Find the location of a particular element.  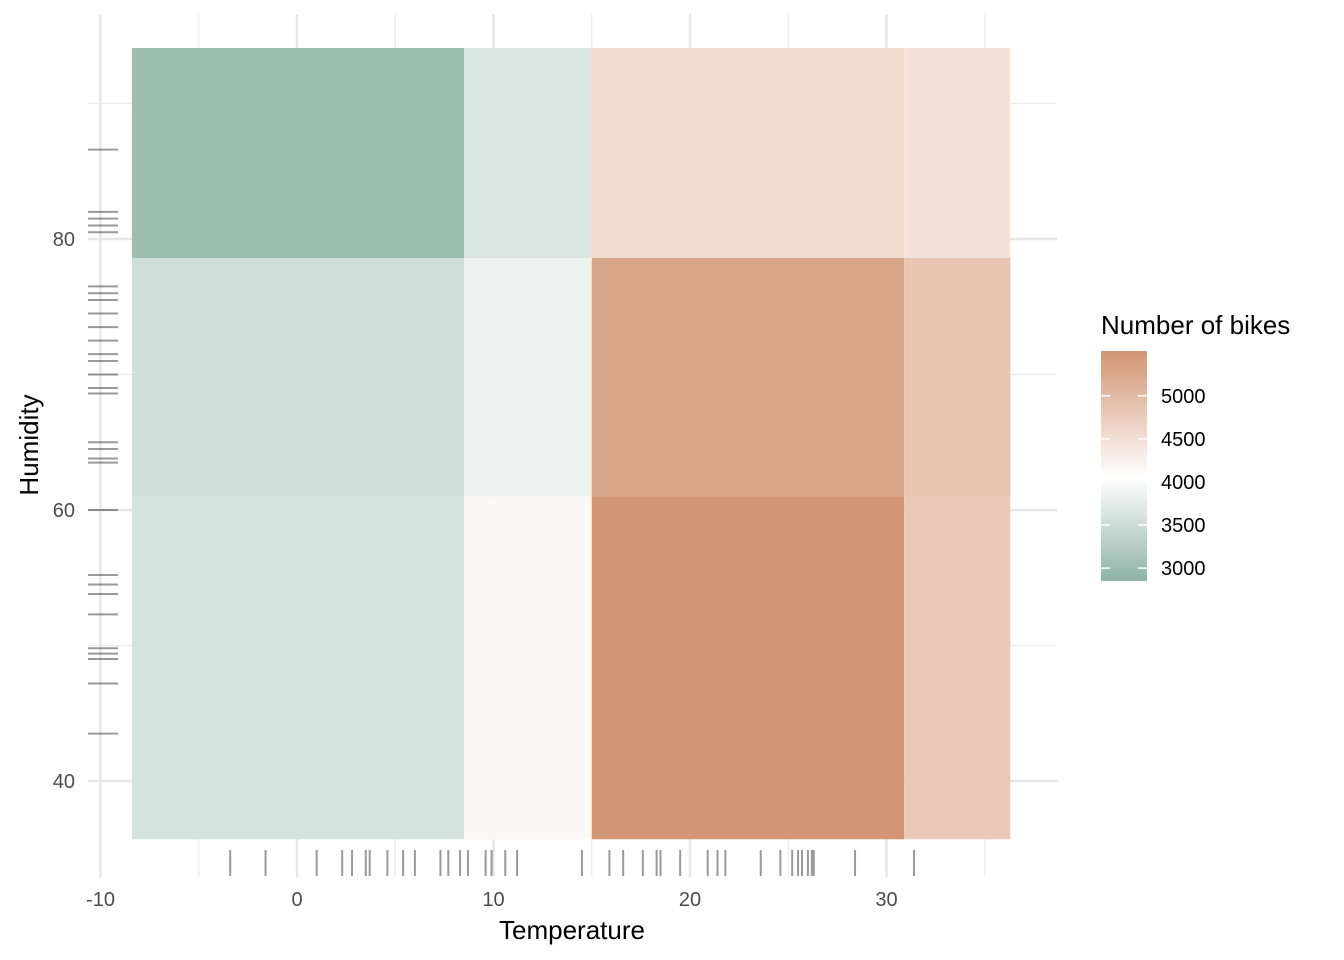

x-tick-label: 0 is located at coordinates (296, 900).